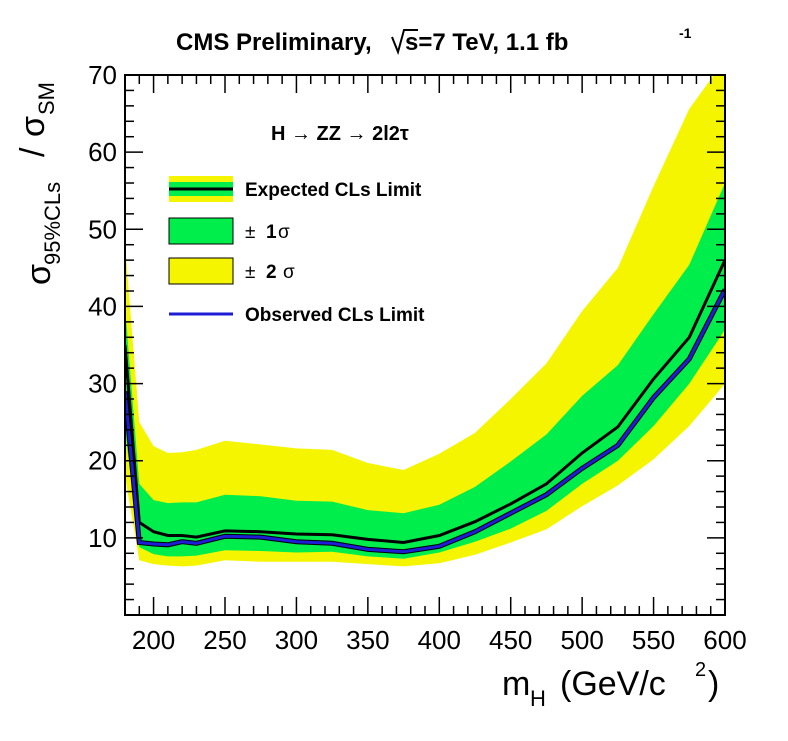 Image resolution: width=788 pixels, height=741 pixels. I want to click on y-tick-label: 10, so click(102, 538).